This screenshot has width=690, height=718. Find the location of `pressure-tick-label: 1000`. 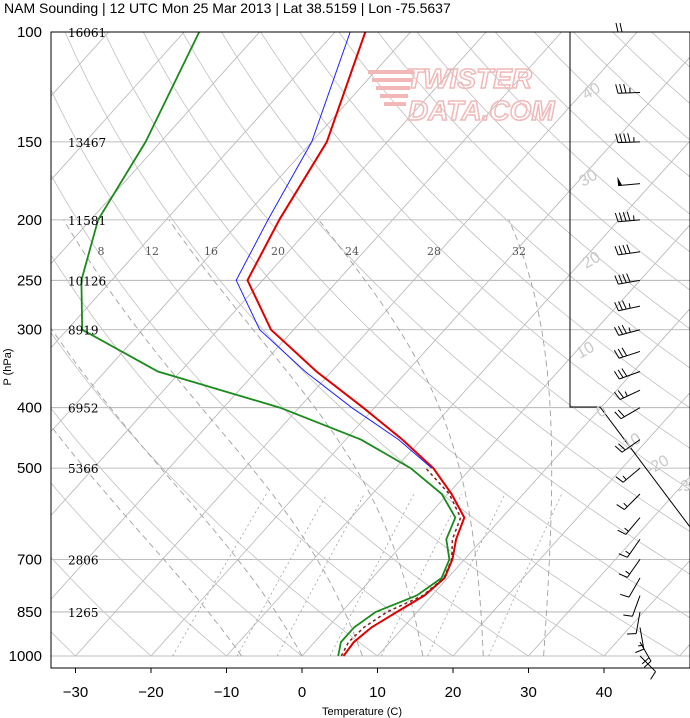

pressure-tick-label: 1000 is located at coordinates (25, 656).